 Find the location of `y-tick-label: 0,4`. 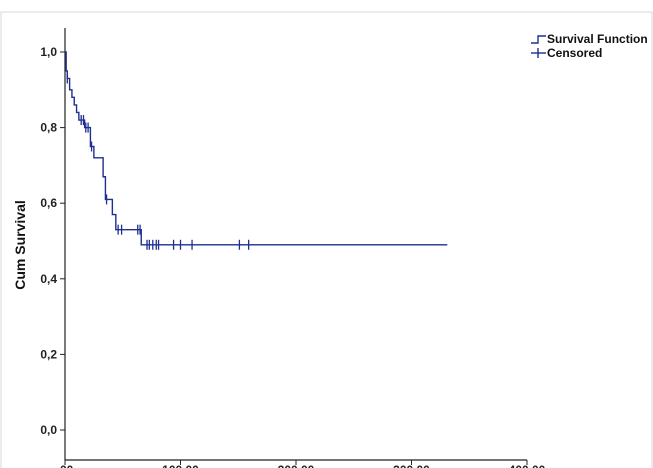

y-tick-label: 0,4 is located at coordinates (48, 279).